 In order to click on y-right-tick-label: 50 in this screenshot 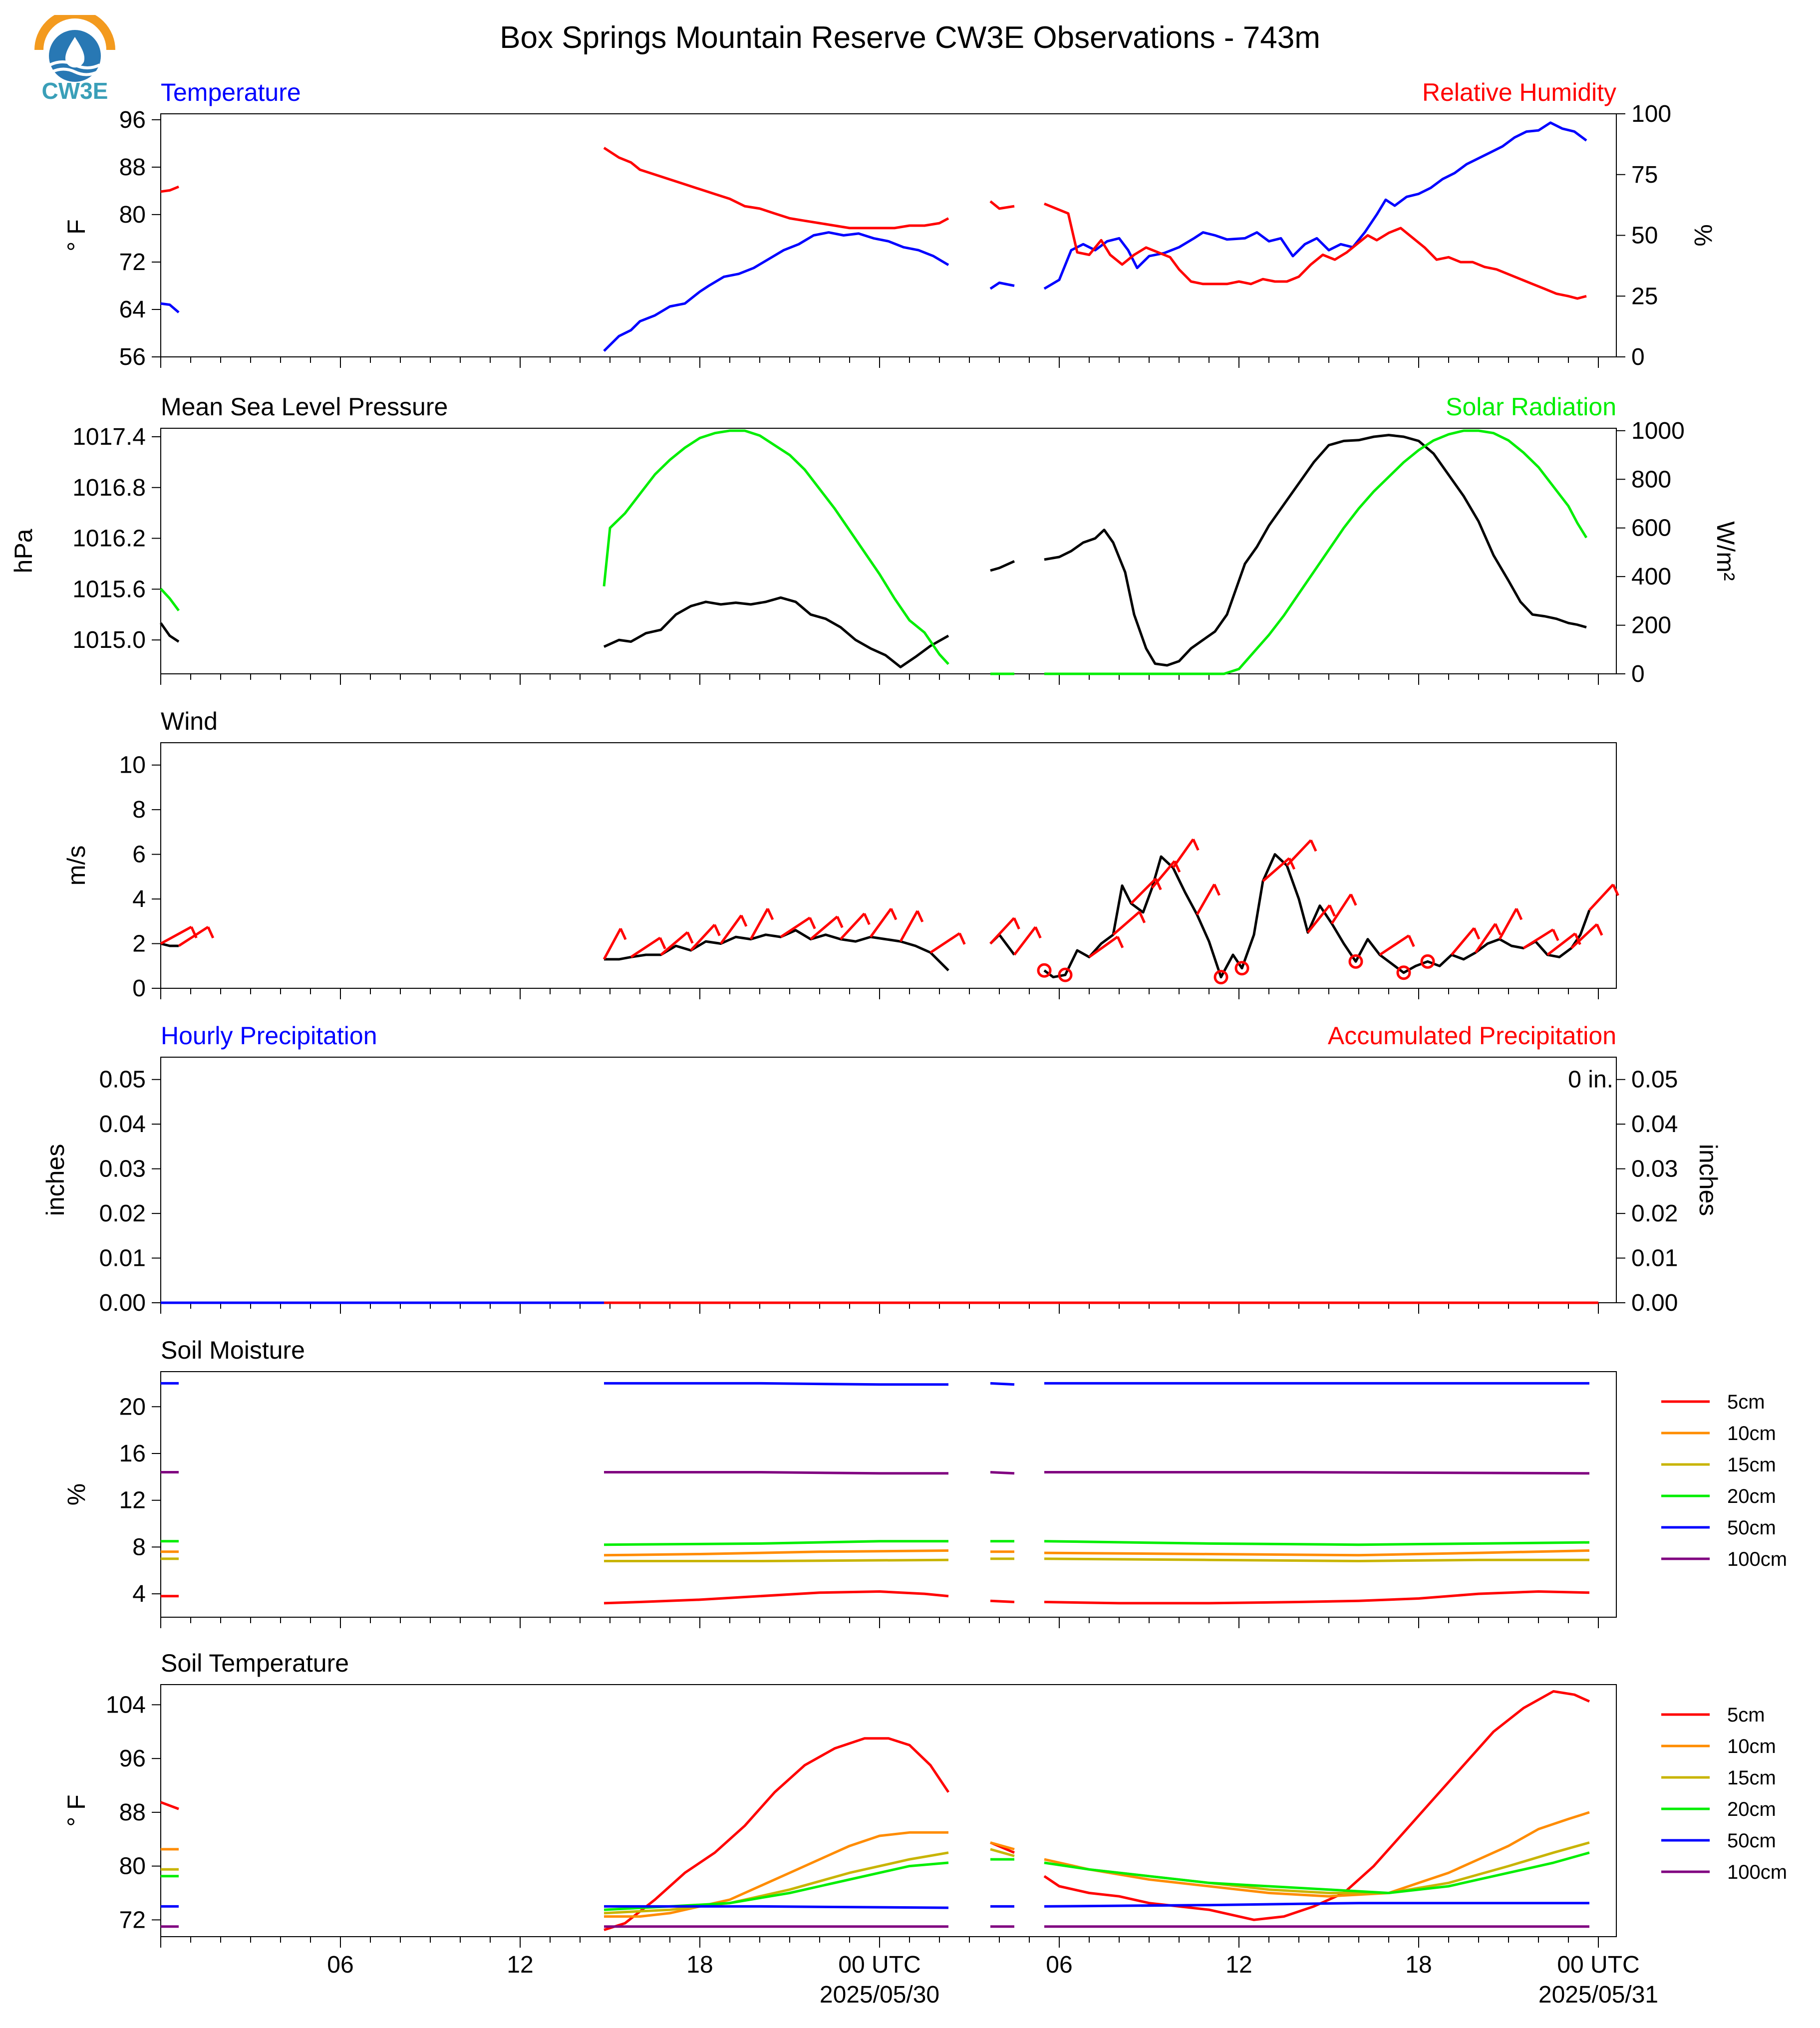, I will do `click(1644, 236)`.